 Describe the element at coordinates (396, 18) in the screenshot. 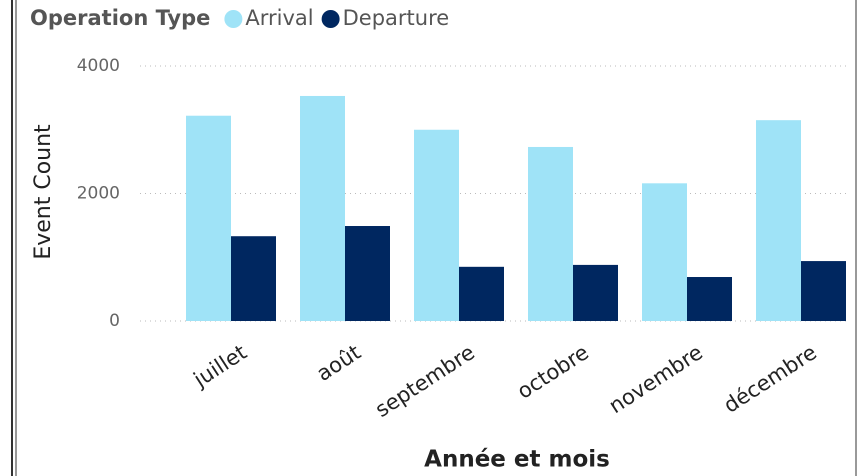

I see `legend-label: Departure` at that location.